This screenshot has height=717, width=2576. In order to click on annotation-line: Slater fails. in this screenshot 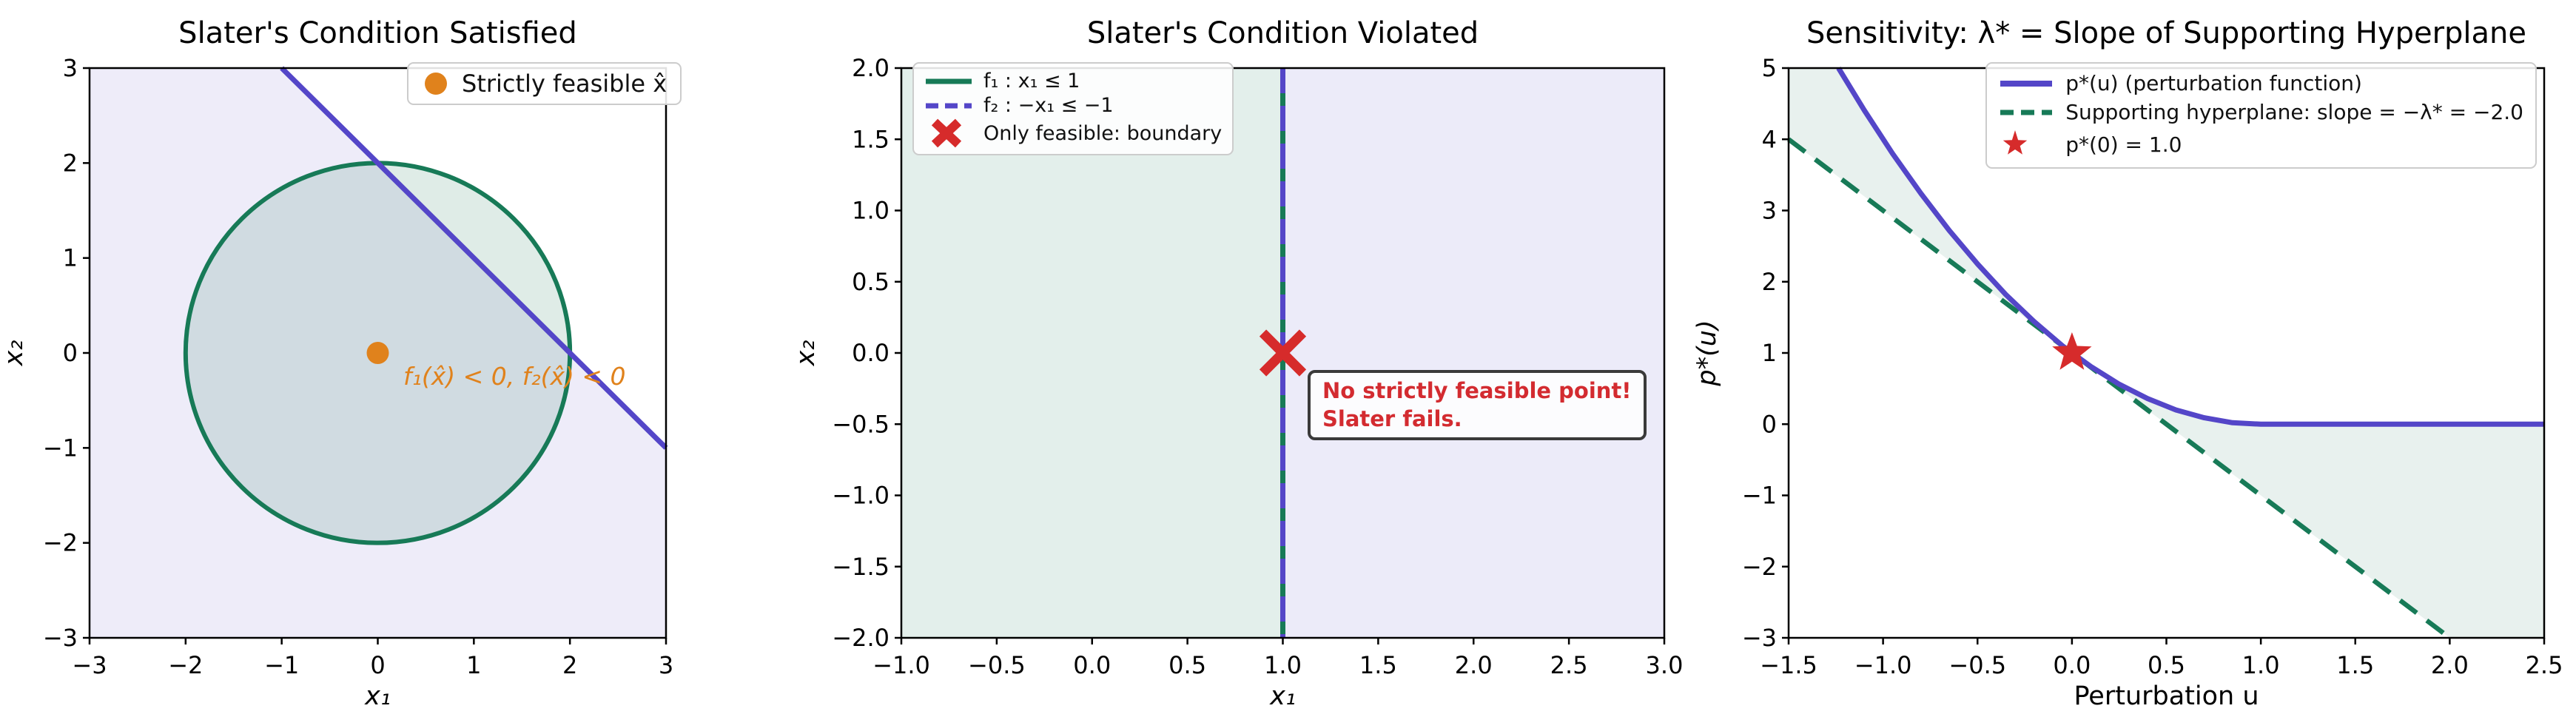, I will do `click(1392, 418)`.